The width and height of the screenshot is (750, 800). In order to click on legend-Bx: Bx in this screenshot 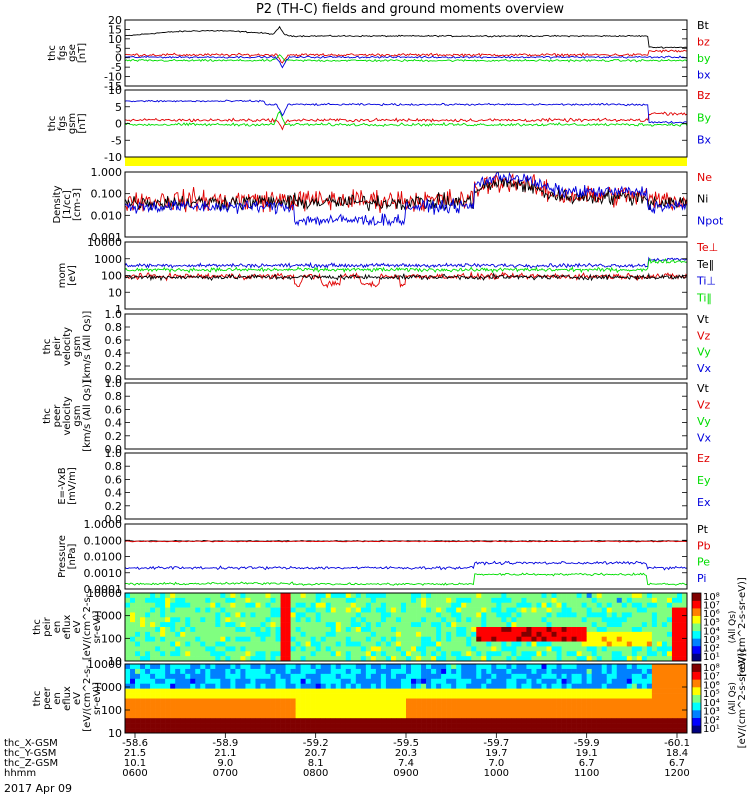, I will do `click(704, 140)`.